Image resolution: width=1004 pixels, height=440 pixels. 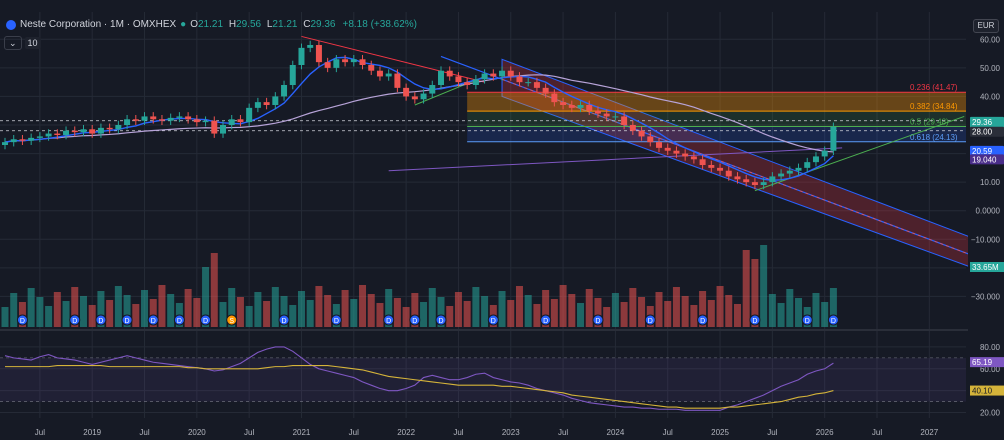 I want to click on symbol-label: Neste Corporation · 1M · OMXHEX, so click(x=98, y=24).